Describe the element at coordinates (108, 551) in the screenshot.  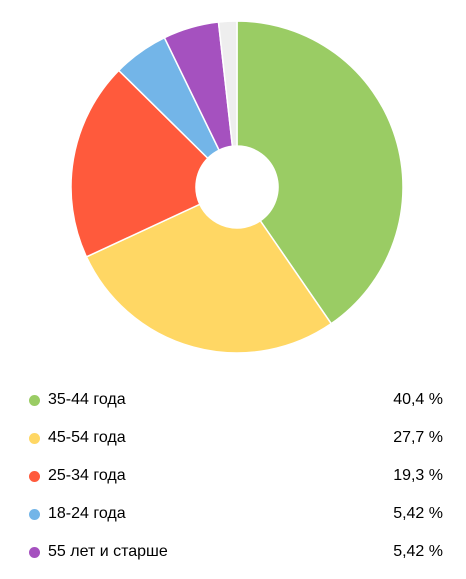
I see `legend-label: 55 лет и старше` at that location.